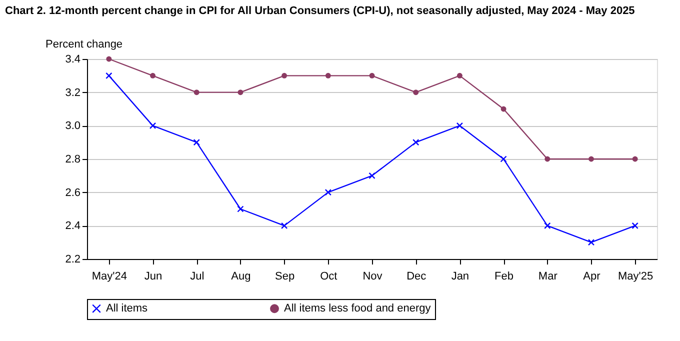 This screenshot has height=341, width=680. Describe the element at coordinates (72, 226) in the screenshot. I see `y-tick-label: 2.4` at that location.